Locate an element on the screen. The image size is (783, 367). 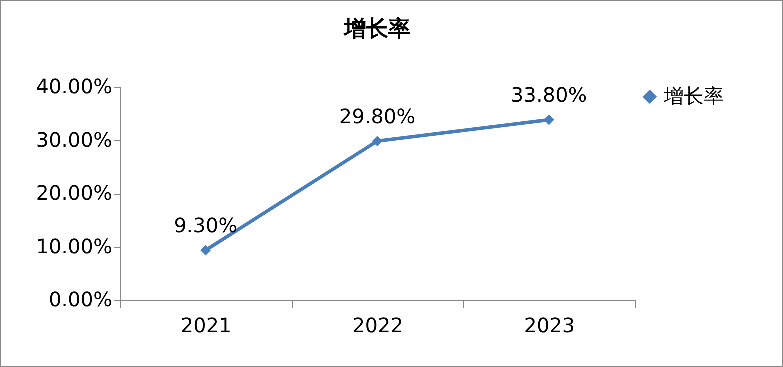
text: 29.80% is located at coordinates (377, 116).